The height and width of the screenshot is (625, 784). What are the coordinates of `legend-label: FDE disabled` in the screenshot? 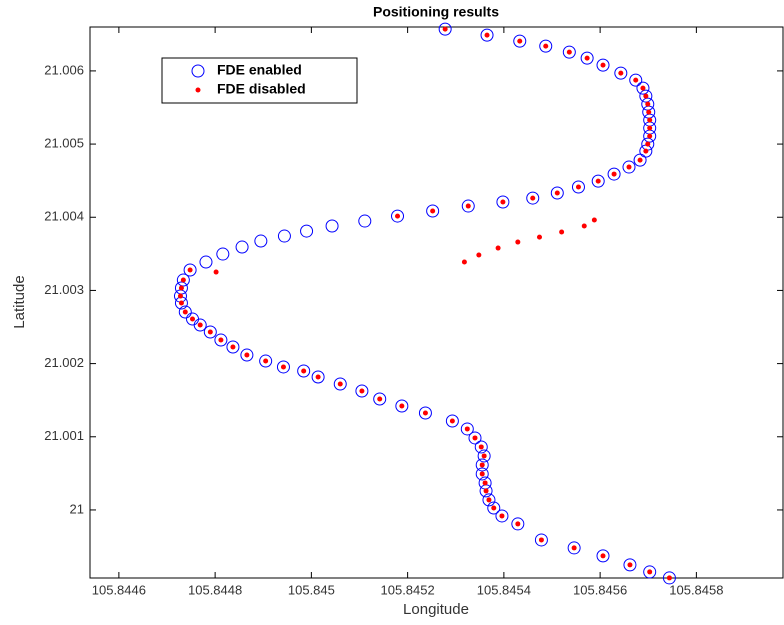 It's located at (261, 89).